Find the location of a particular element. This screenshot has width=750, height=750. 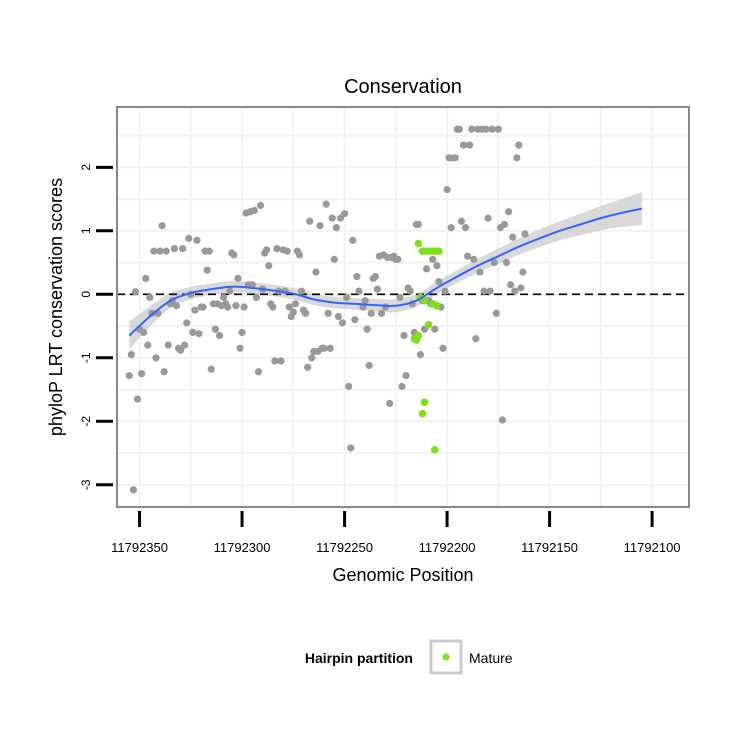

legend: Hairpin partition Mature is located at coordinates (409, 657).